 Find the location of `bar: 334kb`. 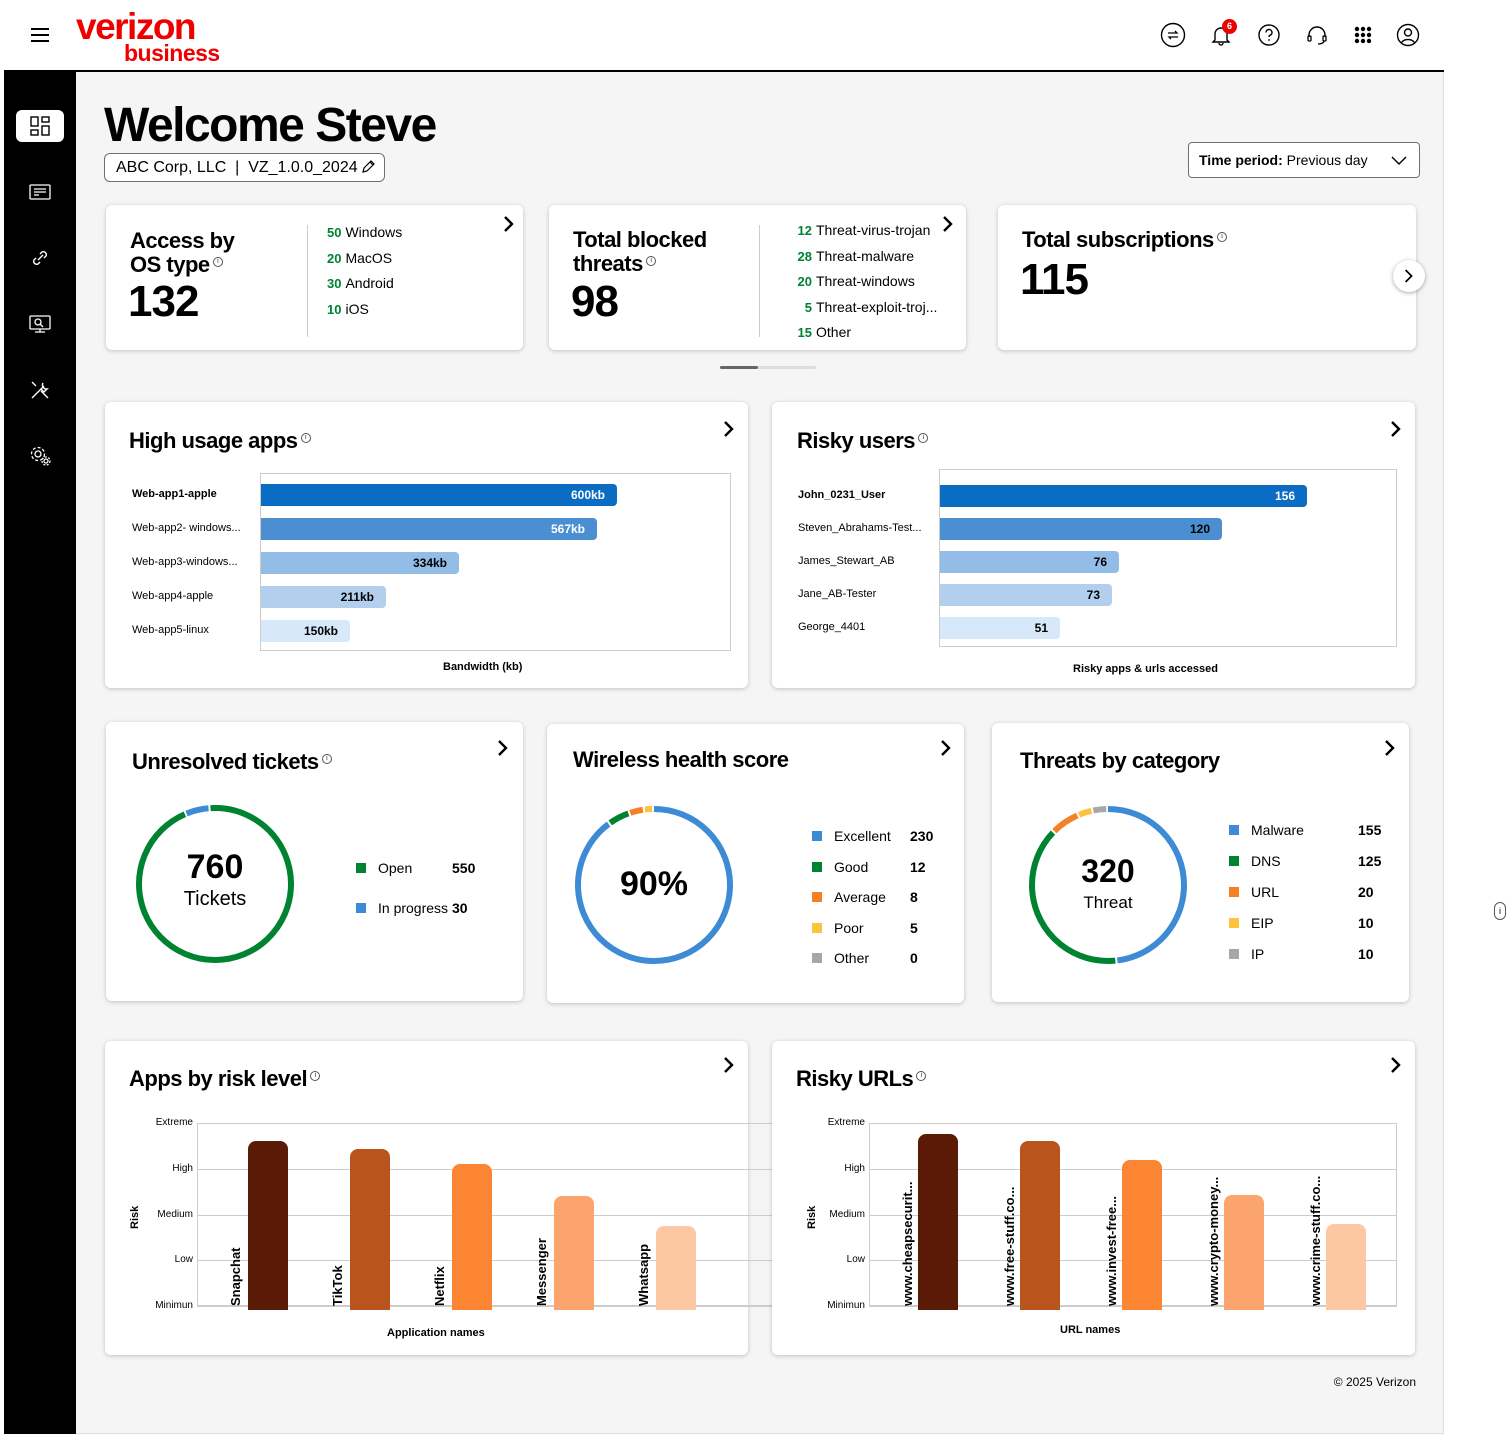

bar: 334kb is located at coordinates (360, 563).